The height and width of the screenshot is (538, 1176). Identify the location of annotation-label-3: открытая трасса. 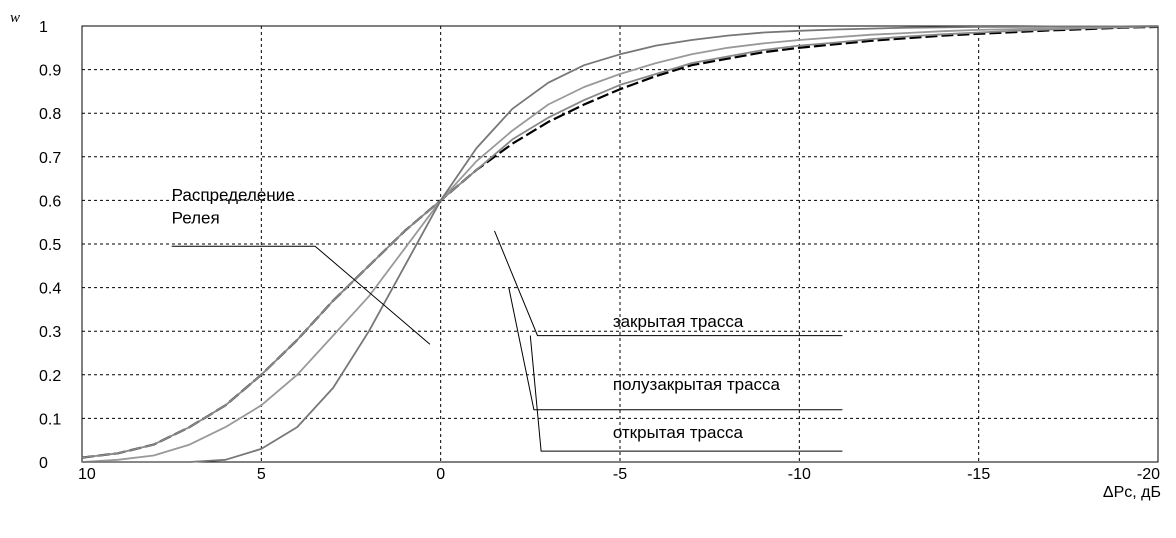
(678, 432).